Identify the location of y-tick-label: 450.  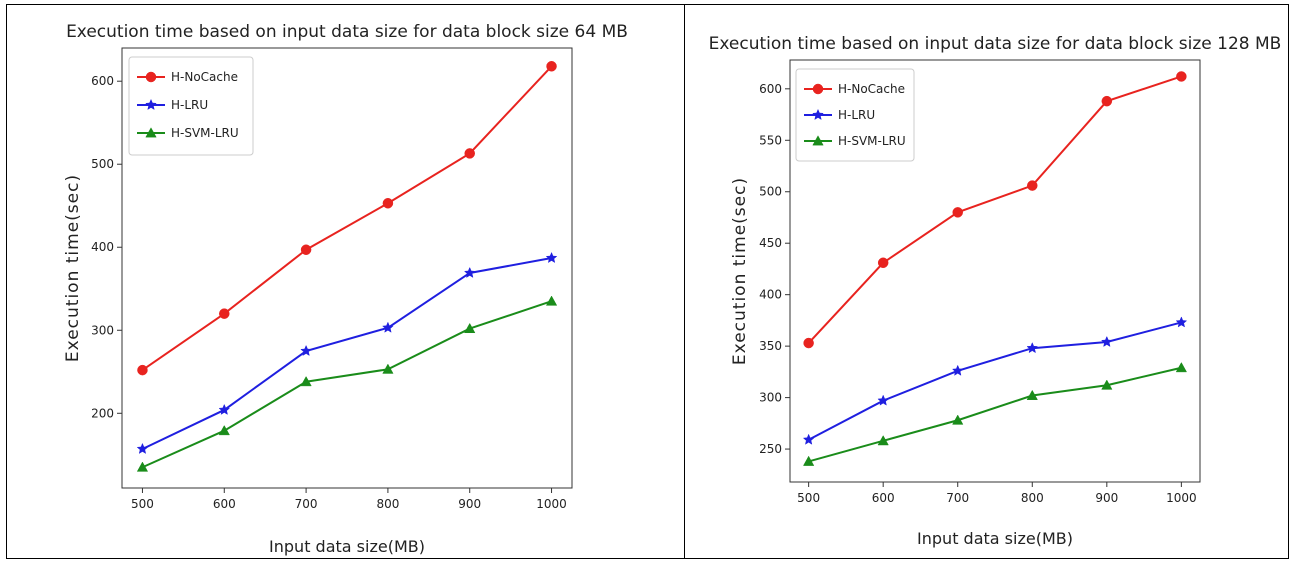
(770, 243).